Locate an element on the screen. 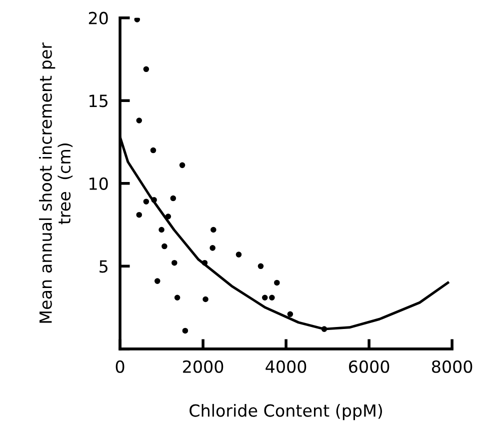 The width and height of the screenshot is (484, 425). x-tick-label: 4000 is located at coordinates (286, 366).